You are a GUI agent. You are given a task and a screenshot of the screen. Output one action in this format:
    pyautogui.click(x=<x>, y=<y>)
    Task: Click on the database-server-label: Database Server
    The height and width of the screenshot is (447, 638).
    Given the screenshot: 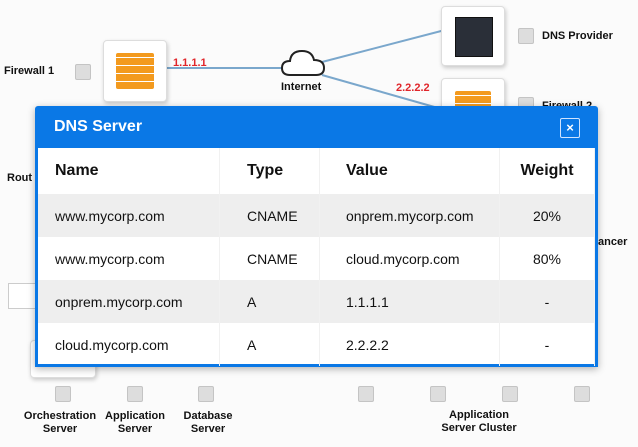 What is the action you would take?
    pyautogui.click(x=208, y=422)
    